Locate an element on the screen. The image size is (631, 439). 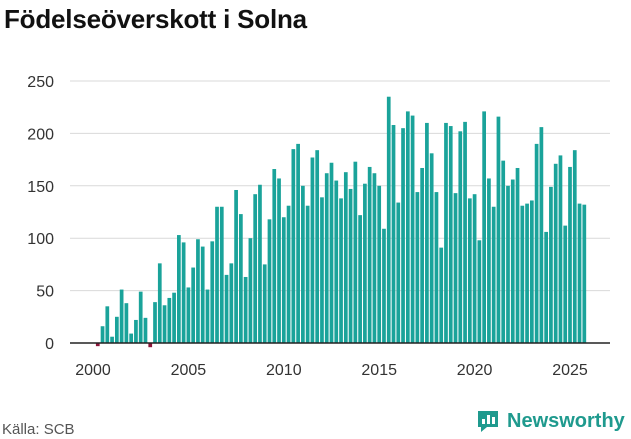
x-tick-label: 2020 is located at coordinates (475, 370).